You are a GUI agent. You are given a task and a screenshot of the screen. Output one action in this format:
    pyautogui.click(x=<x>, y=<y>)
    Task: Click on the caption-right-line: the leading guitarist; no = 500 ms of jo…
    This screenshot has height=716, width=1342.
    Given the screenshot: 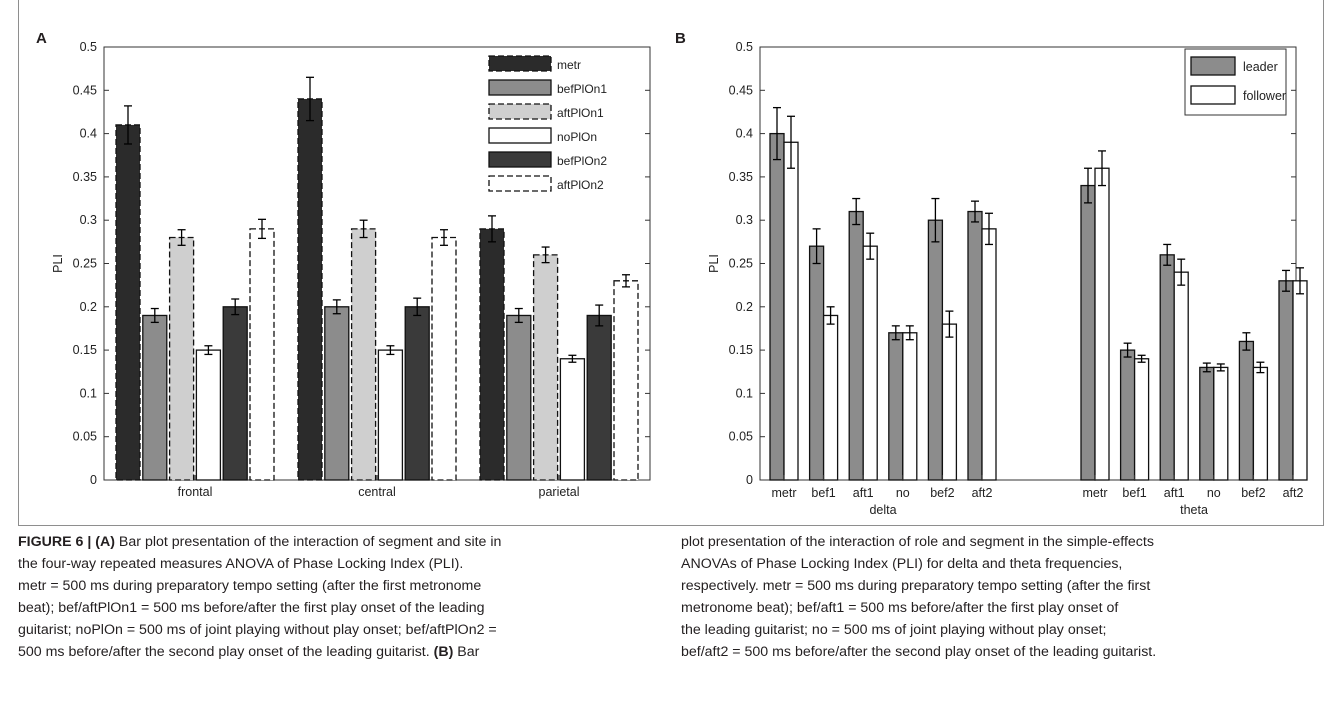 What is the action you would take?
    pyautogui.click(x=894, y=630)
    